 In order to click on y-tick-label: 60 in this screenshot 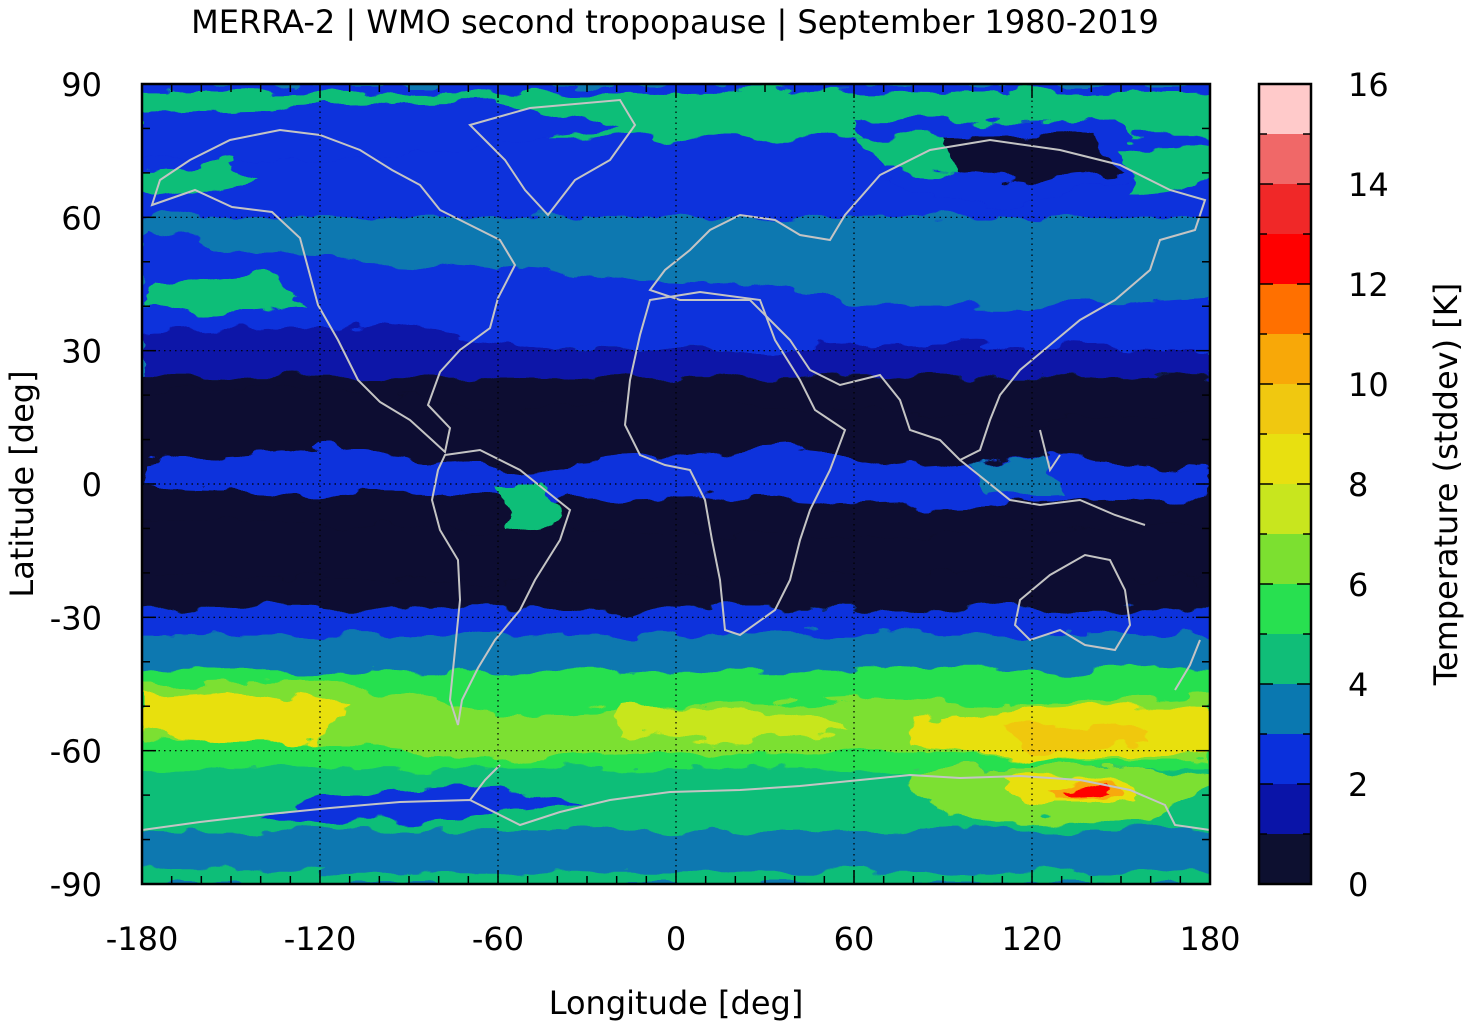, I will do `click(81, 218)`.